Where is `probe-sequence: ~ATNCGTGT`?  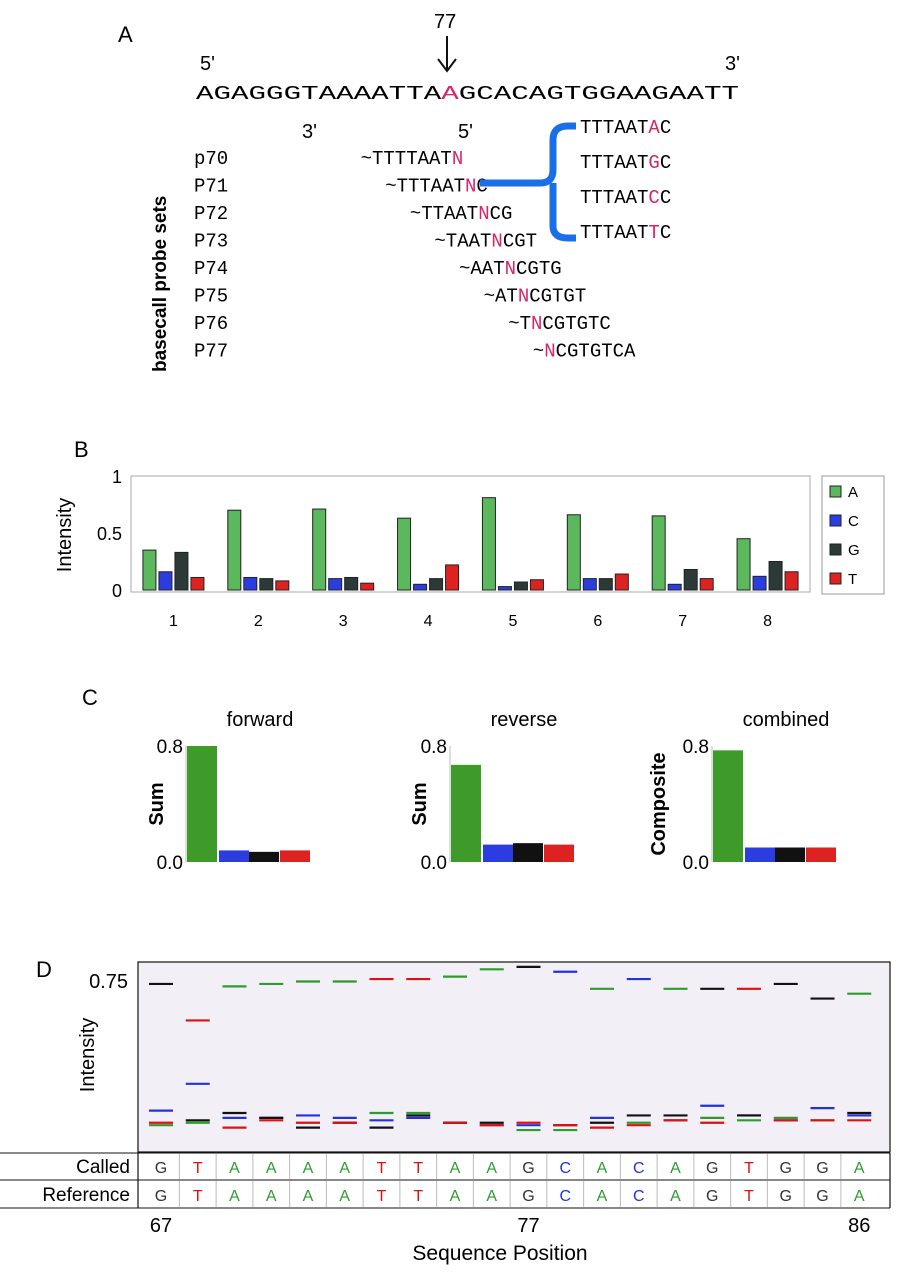 probe-sequence: ~ATNCGTGT is located at coordinates (535, 297).